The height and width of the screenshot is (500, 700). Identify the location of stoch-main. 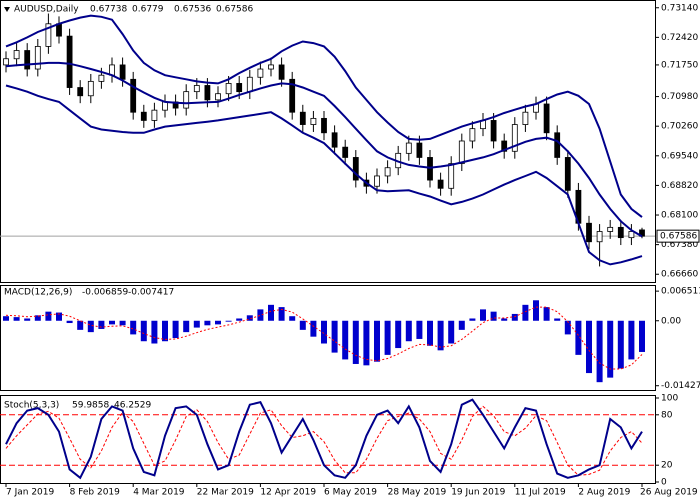
(324, 439).